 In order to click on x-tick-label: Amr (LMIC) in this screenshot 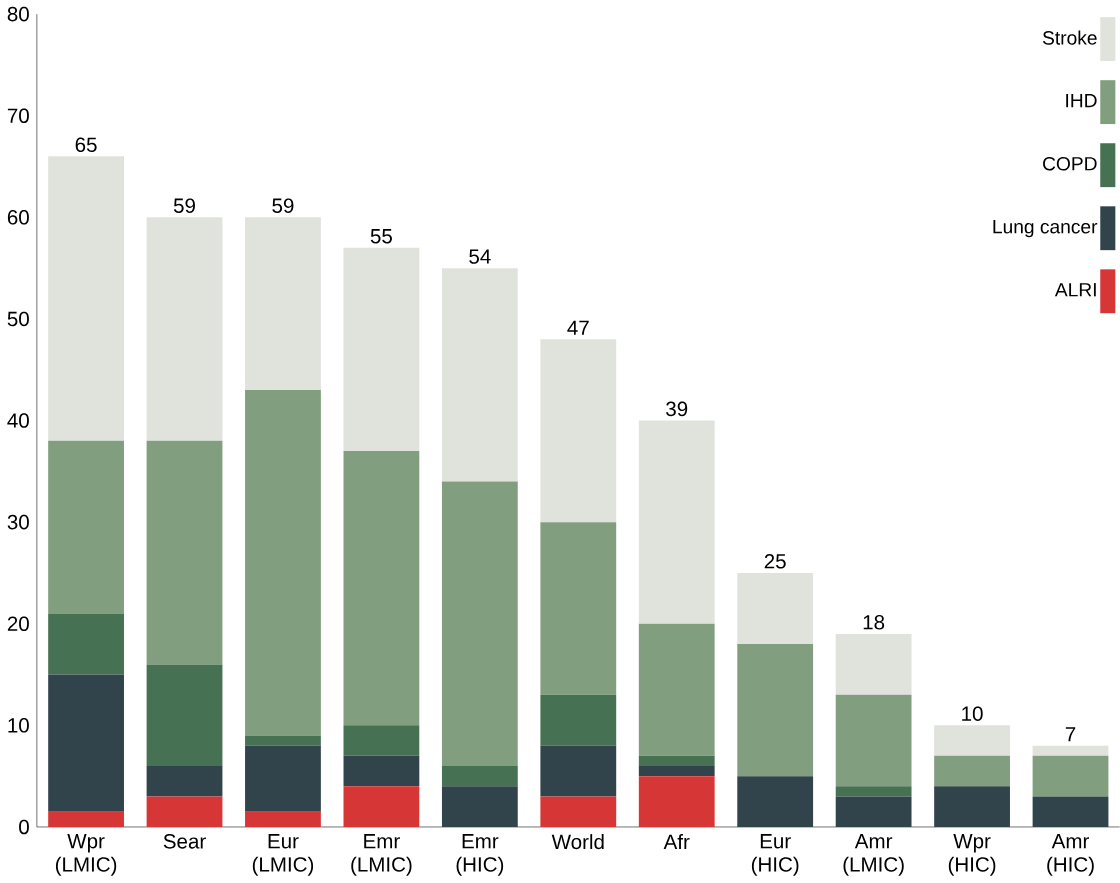, I will do `click(873, 855)`.